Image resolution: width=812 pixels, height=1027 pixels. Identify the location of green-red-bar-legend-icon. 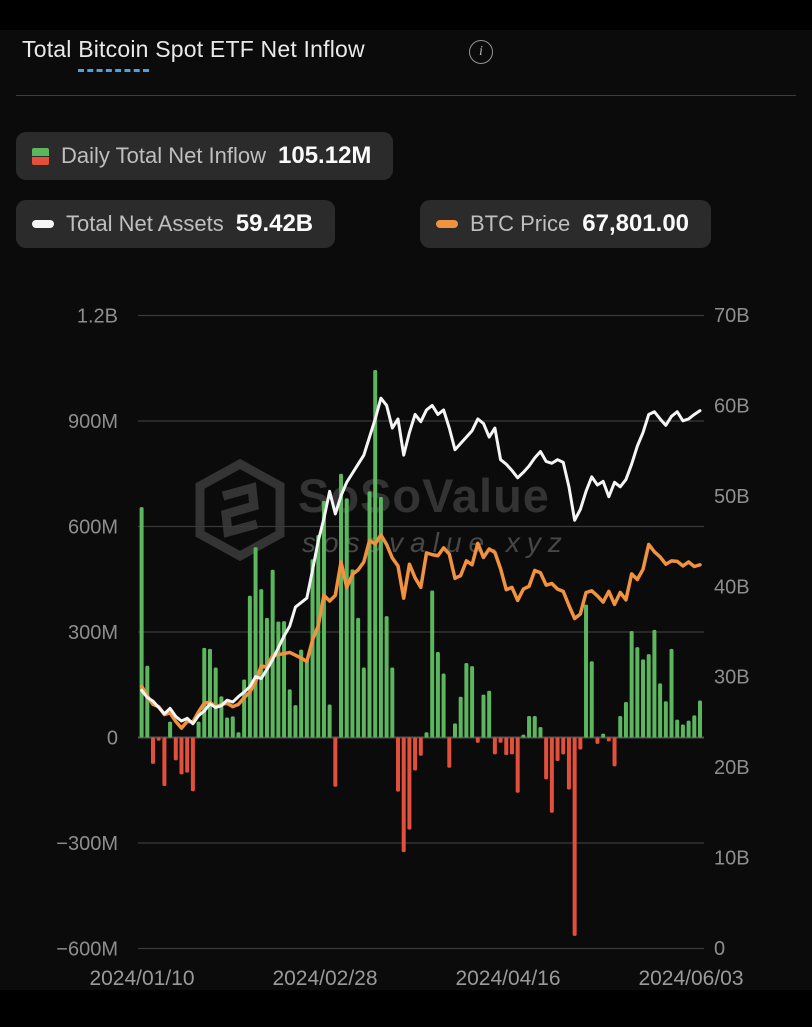
(40, 156).